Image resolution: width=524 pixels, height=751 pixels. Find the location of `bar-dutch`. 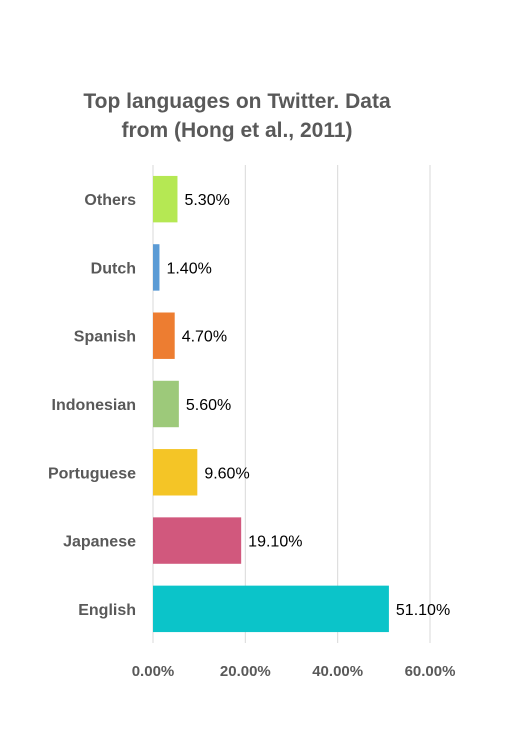

bar-dutch is located at coordinates (156, 267).